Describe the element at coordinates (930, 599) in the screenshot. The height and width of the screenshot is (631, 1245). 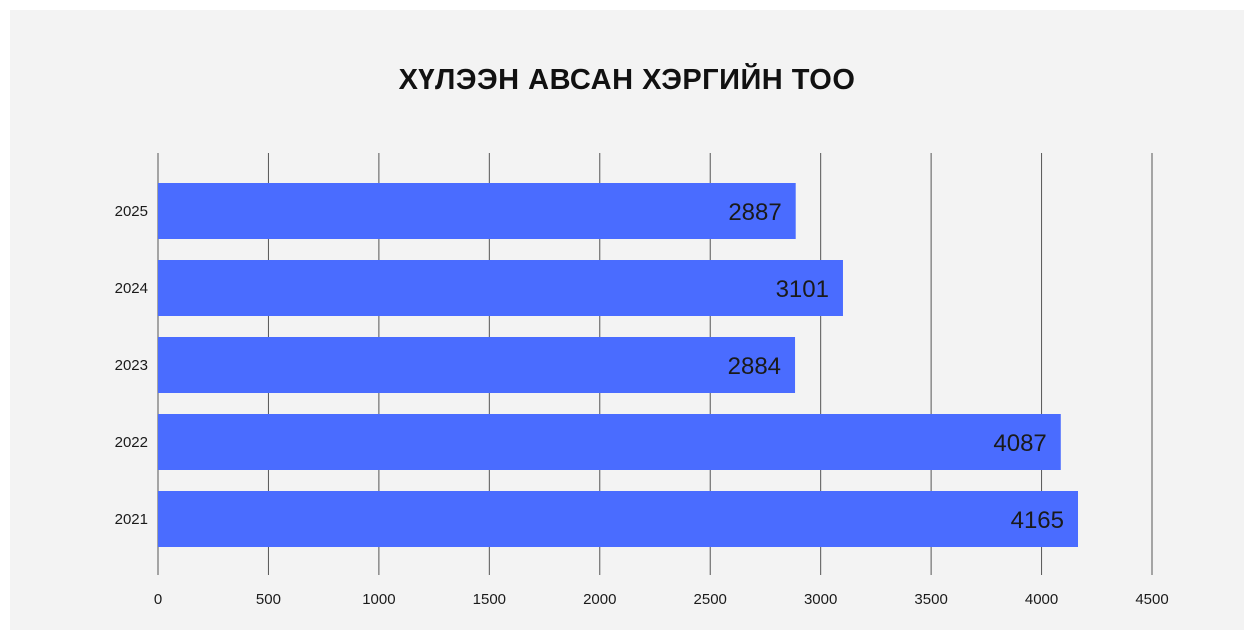
I see `x-tick-label: 3500` at that location.